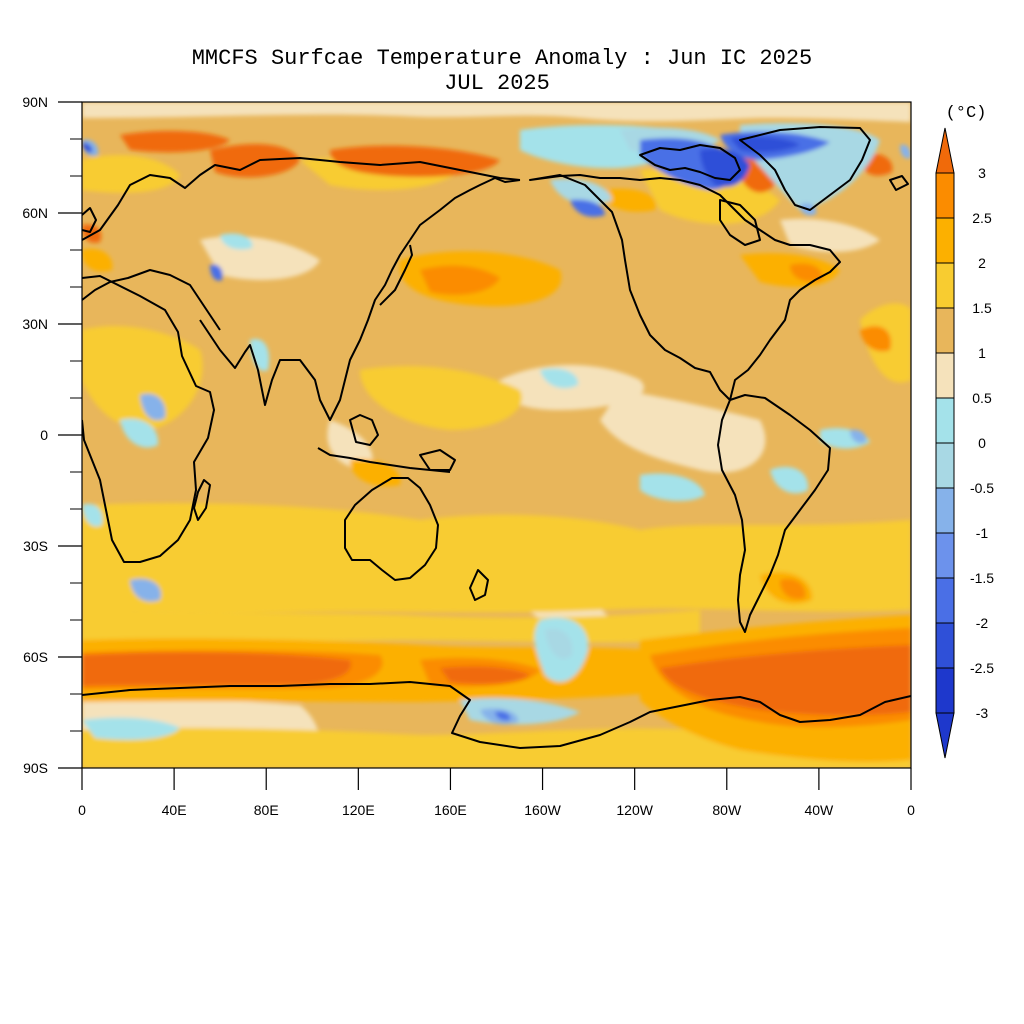 The image size is (1024, 1024). I want to click on lat-tick-label: 30N, so click(35, 324).